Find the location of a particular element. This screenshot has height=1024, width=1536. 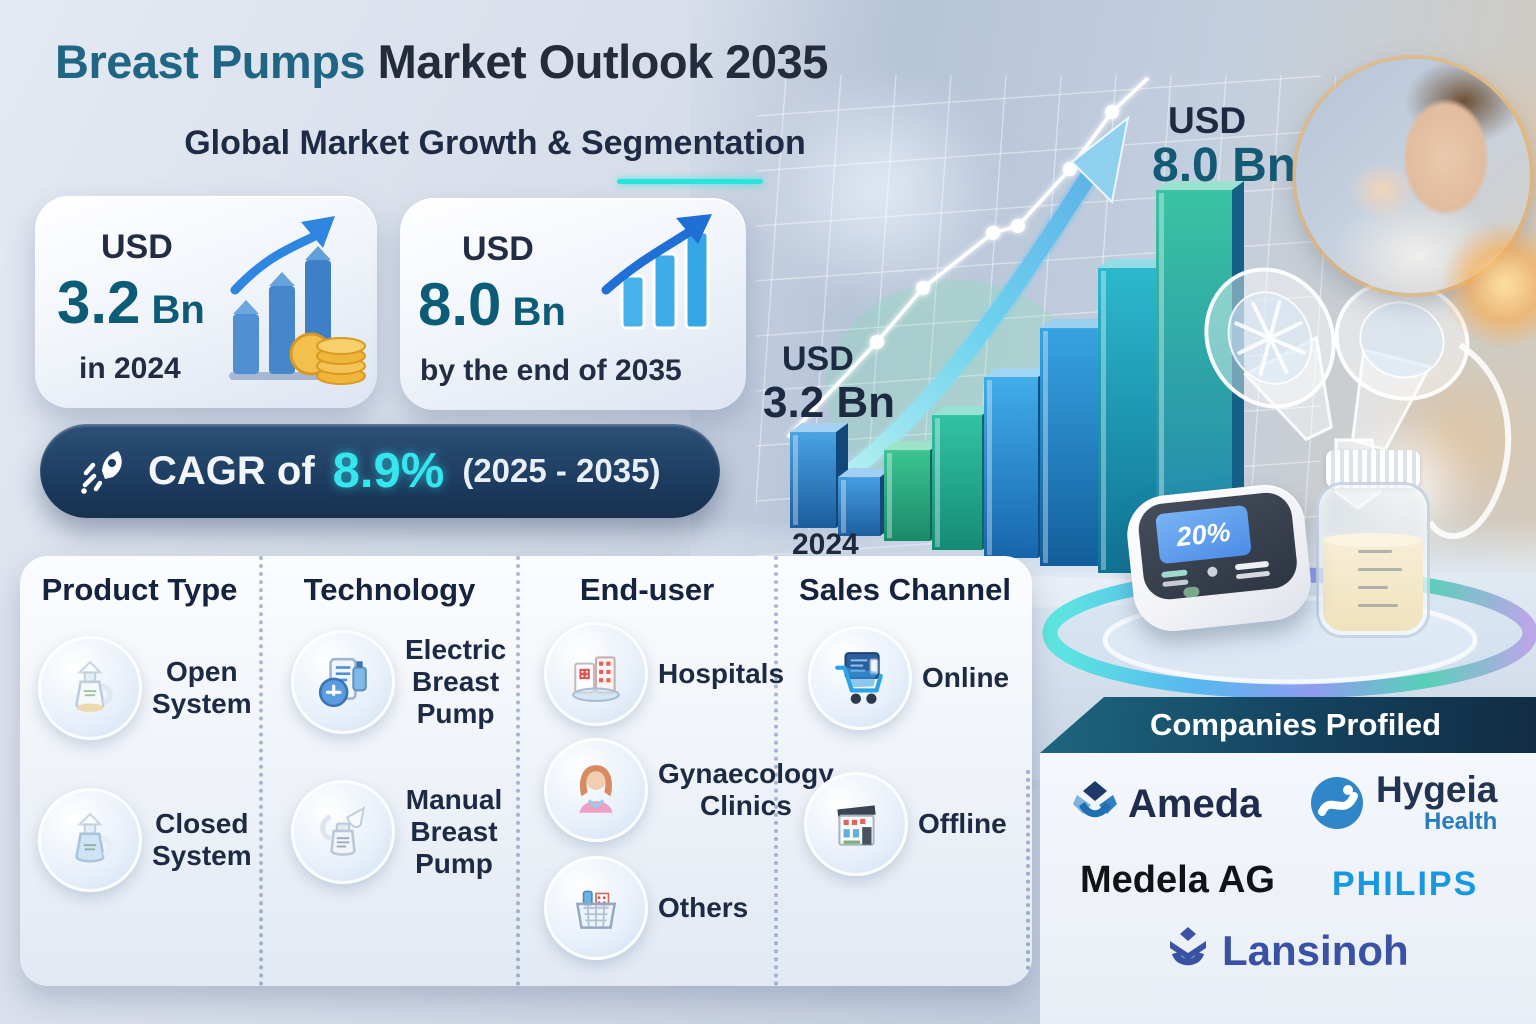

item-label: Closed System is located at coordinates (202, 839).